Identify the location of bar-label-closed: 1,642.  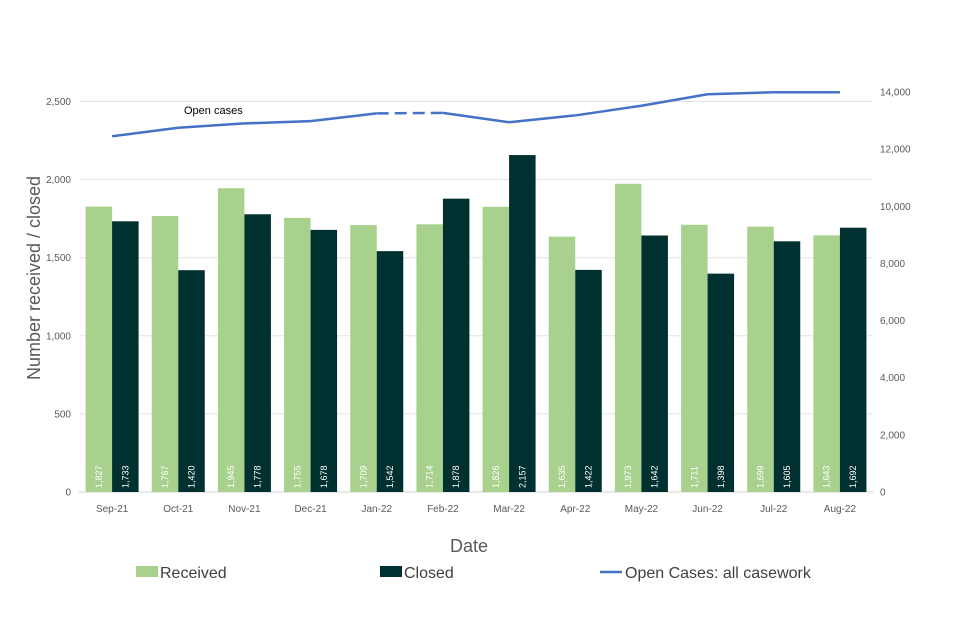
(655, 476).